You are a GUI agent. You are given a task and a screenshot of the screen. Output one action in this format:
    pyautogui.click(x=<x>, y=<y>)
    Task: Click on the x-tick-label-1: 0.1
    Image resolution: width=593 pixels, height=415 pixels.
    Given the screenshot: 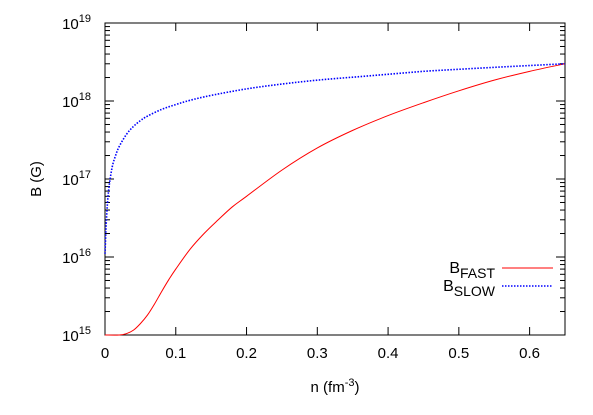 What is the action you would take?
    pyautogui.click(x=175, y=353)
    